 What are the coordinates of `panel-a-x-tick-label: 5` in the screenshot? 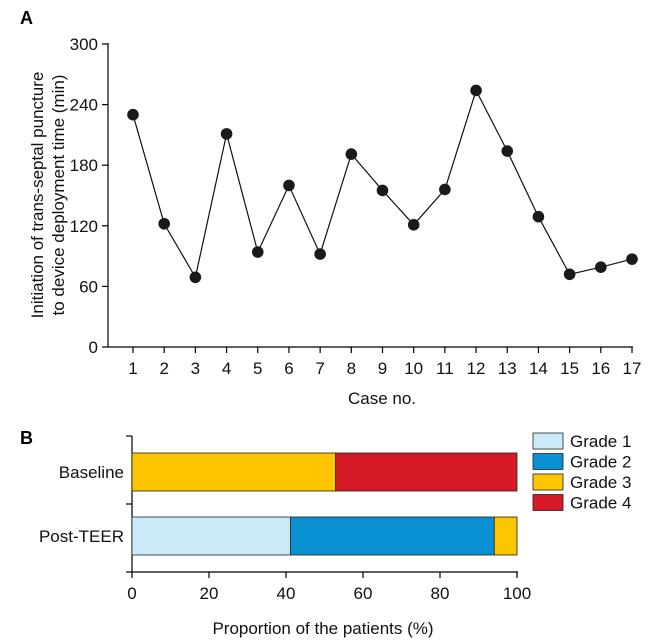 It's located at (257, 368).